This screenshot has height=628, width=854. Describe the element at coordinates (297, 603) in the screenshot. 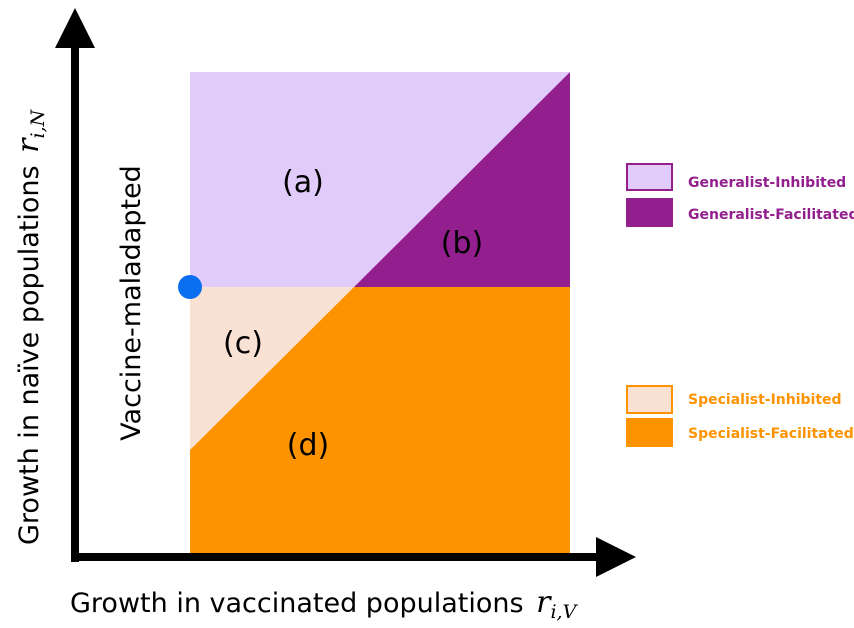

I see `x-label: Growth in vaccinated populations` at that location.